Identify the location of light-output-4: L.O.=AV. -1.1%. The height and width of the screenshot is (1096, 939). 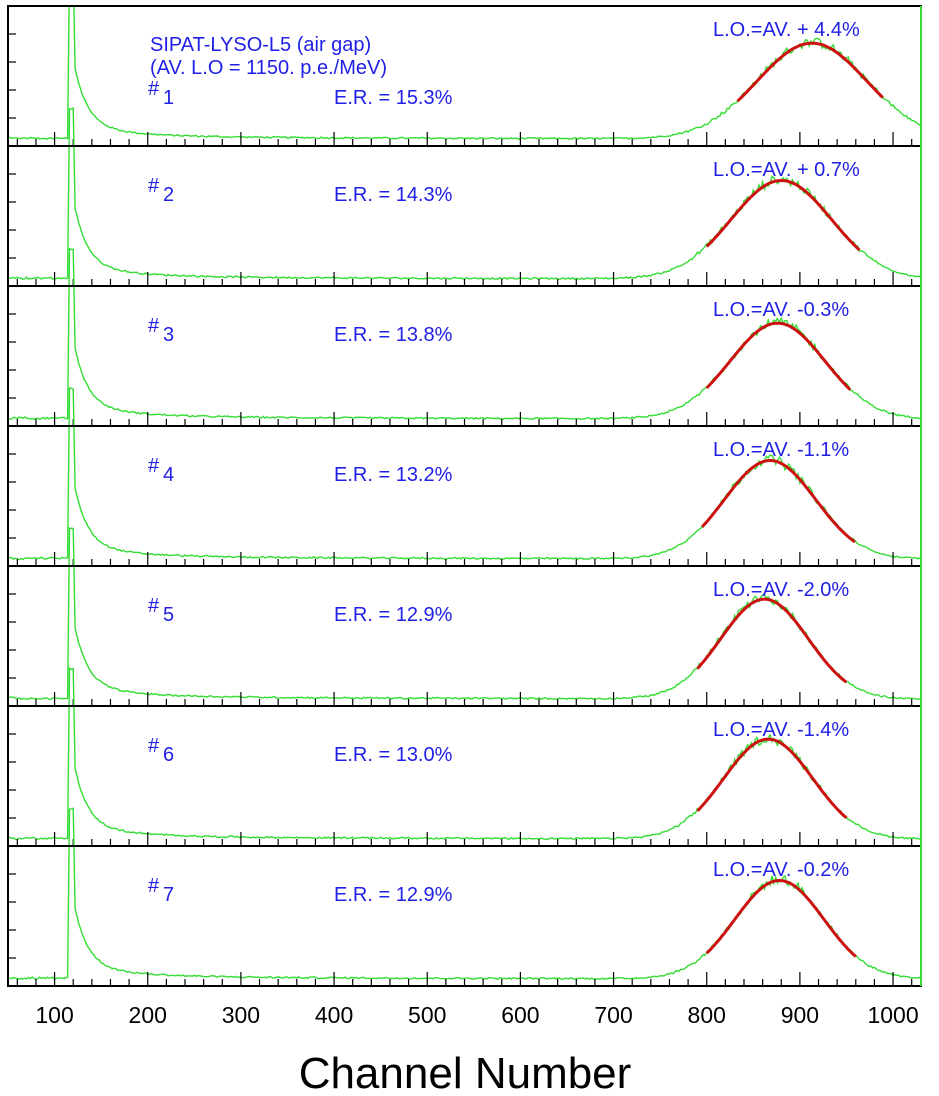
(781, 450).